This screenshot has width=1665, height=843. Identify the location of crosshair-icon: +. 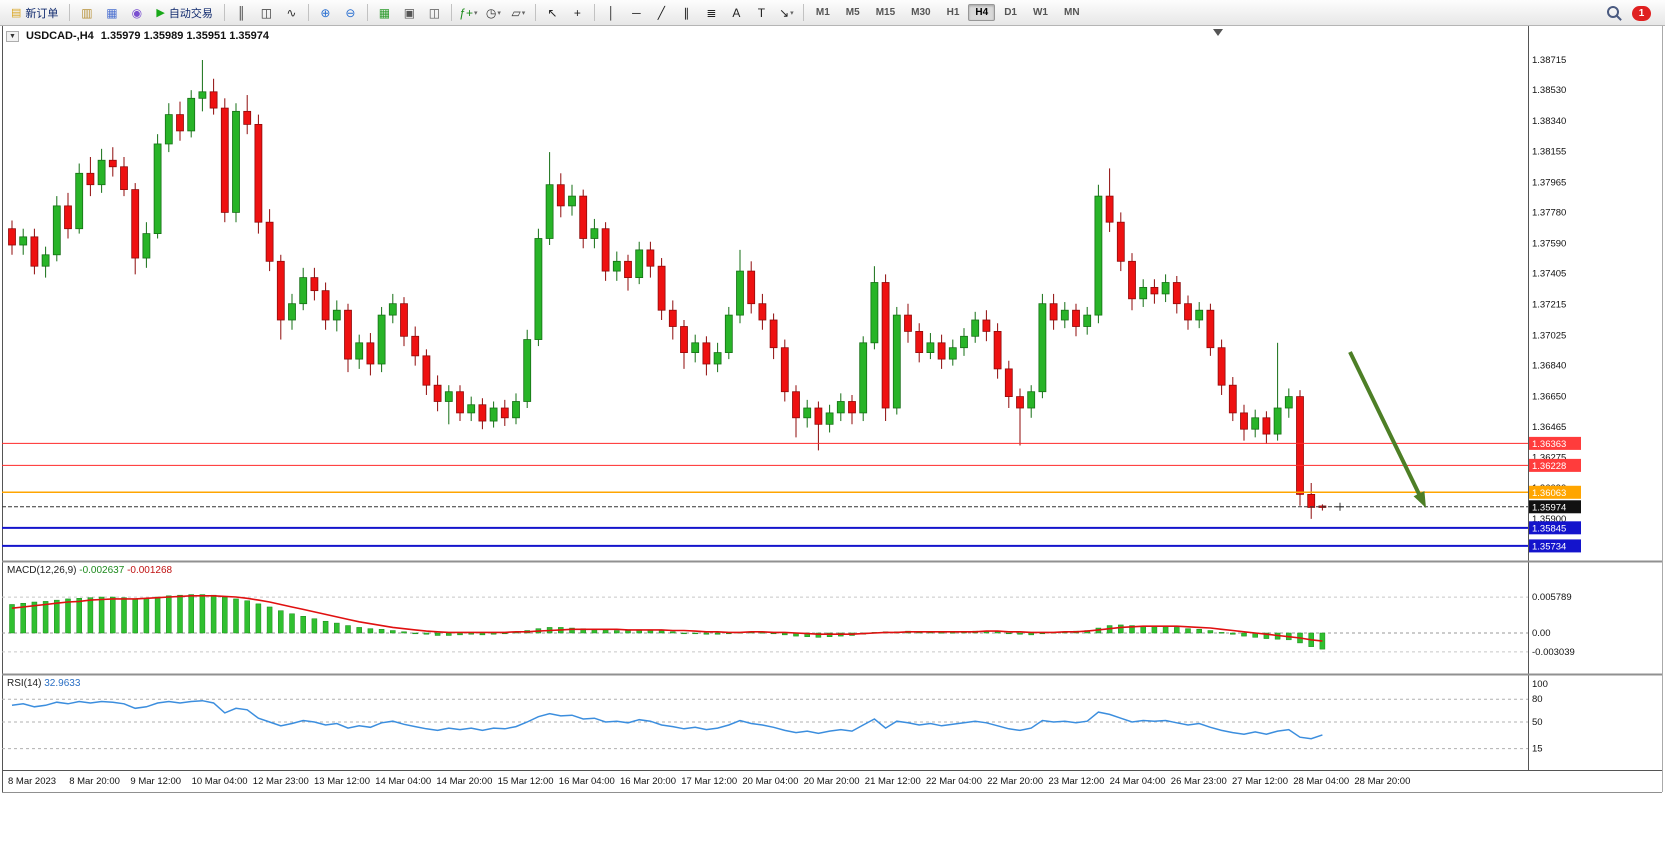
(577, 13).